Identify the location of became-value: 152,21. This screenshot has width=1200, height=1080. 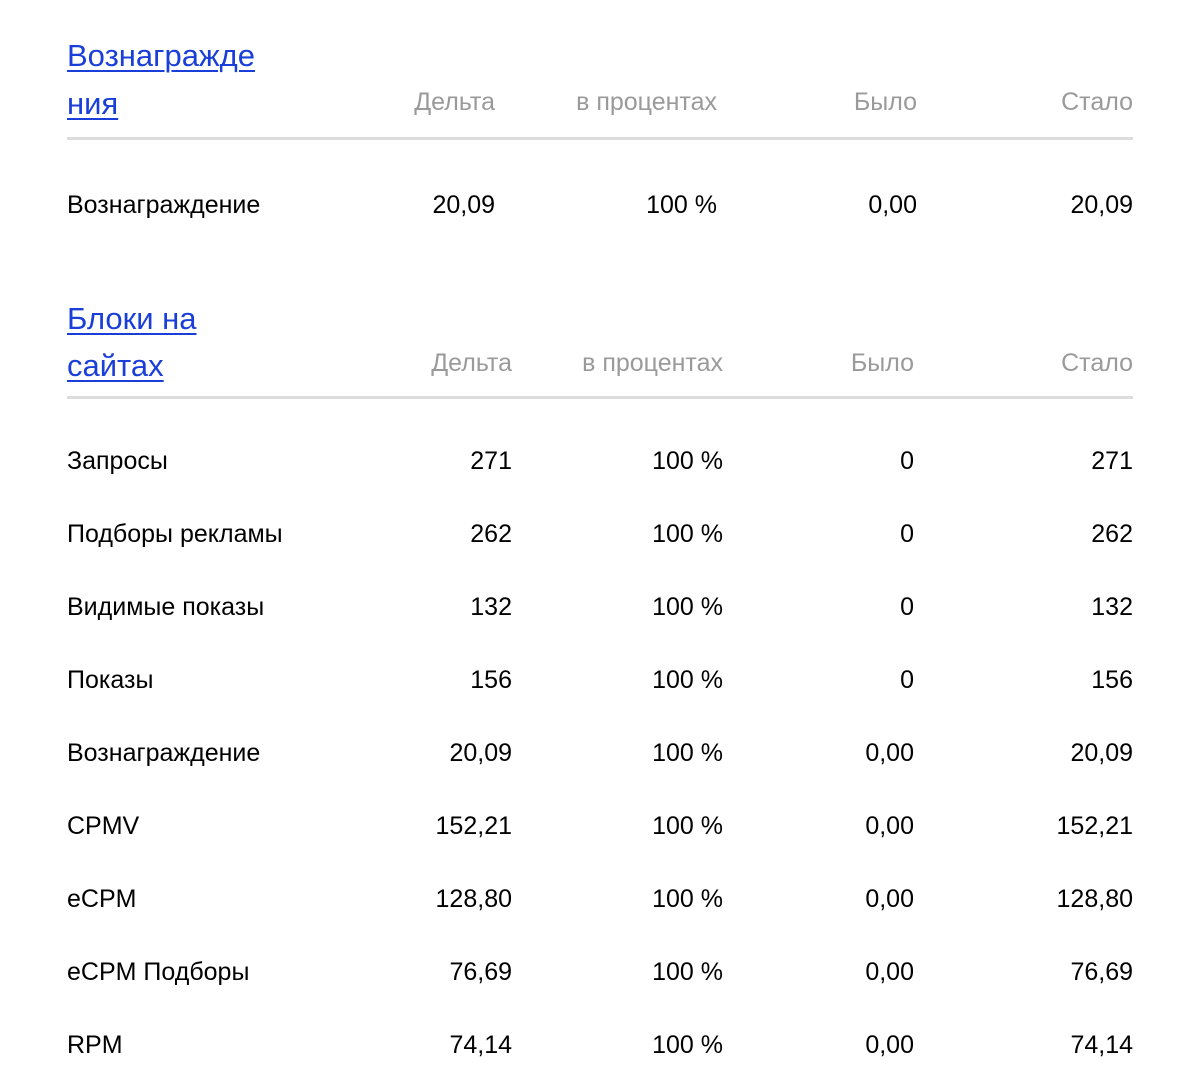
(1094, 826).